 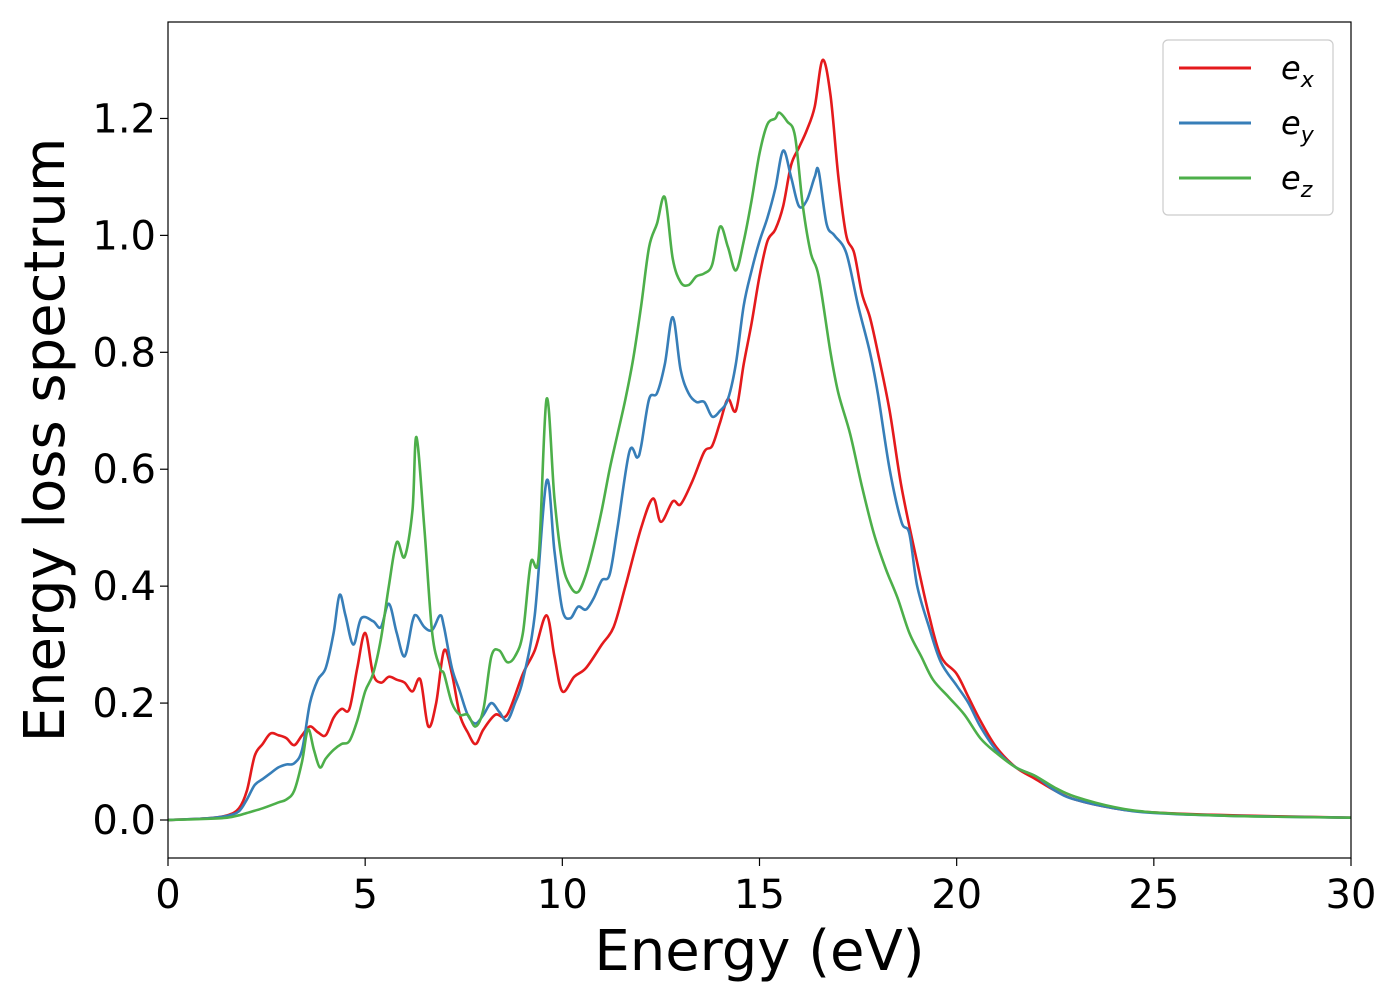 What do you see at coordinates (759, 951) in the screenshot?
I see `x-axis-label: Energy (eV)` at bounding box center [759, 951].